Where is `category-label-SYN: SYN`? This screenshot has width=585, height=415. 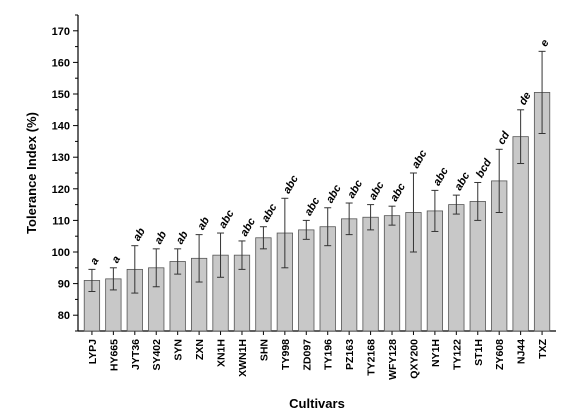 category-label-SYN: SYN is located at coordinates (179, 350).